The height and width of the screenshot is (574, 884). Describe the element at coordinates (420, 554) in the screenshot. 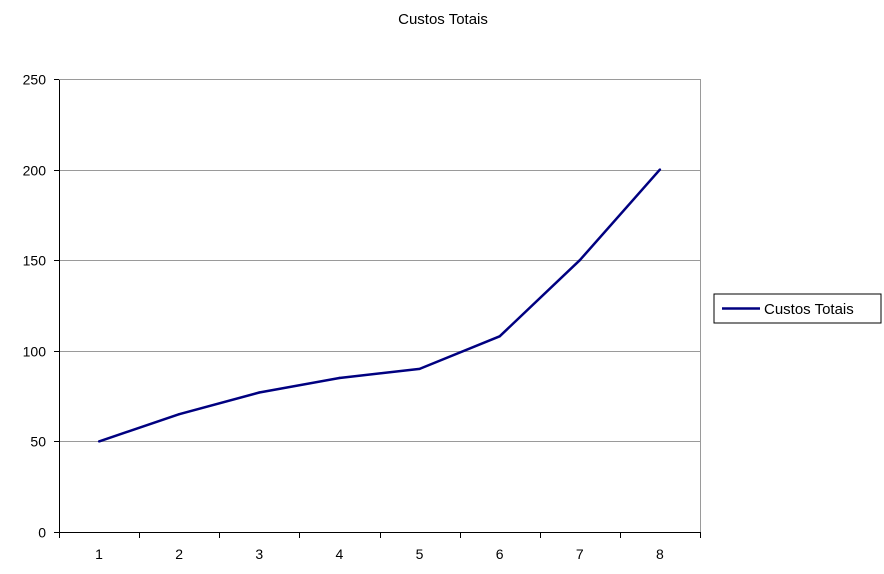

I see `x-tick-label: 5` at that location.